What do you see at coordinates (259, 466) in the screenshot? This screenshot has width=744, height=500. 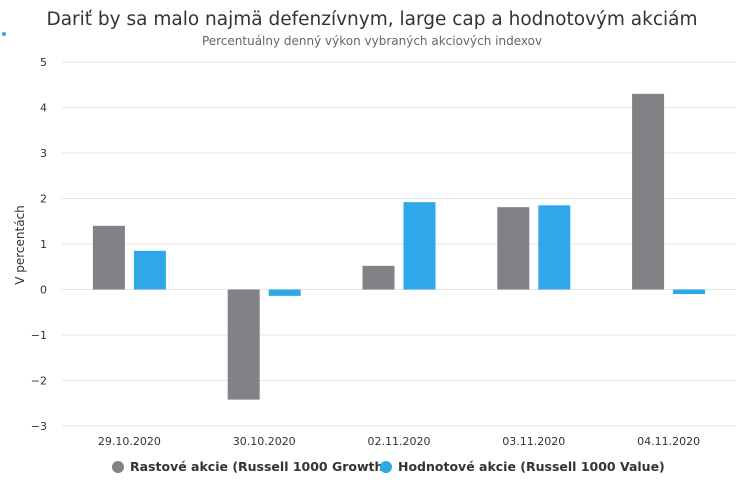 I see `legend-label-1: Rastové akcie (Russell 1000 Growth)` at bounding box center [259, 466].